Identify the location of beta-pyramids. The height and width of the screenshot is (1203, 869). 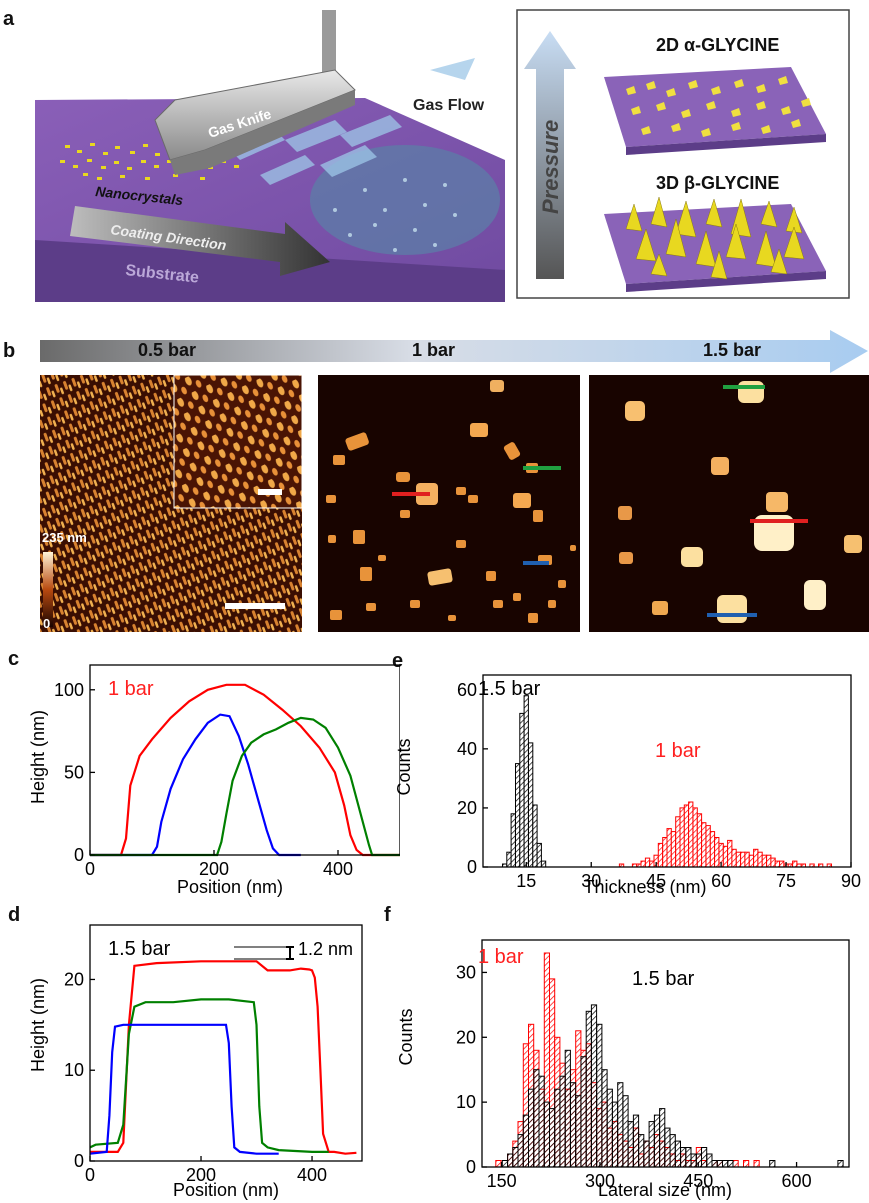
(715, 238).